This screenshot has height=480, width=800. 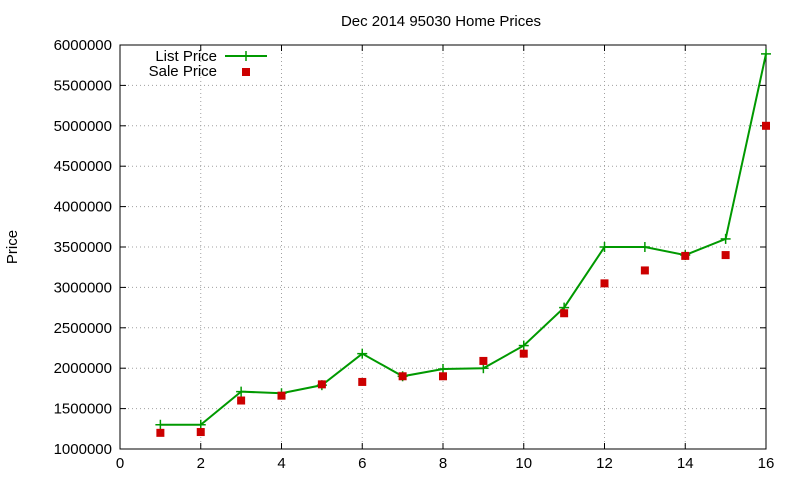 I want to click on x-tick-label: 2, so click(x=201, y=463).